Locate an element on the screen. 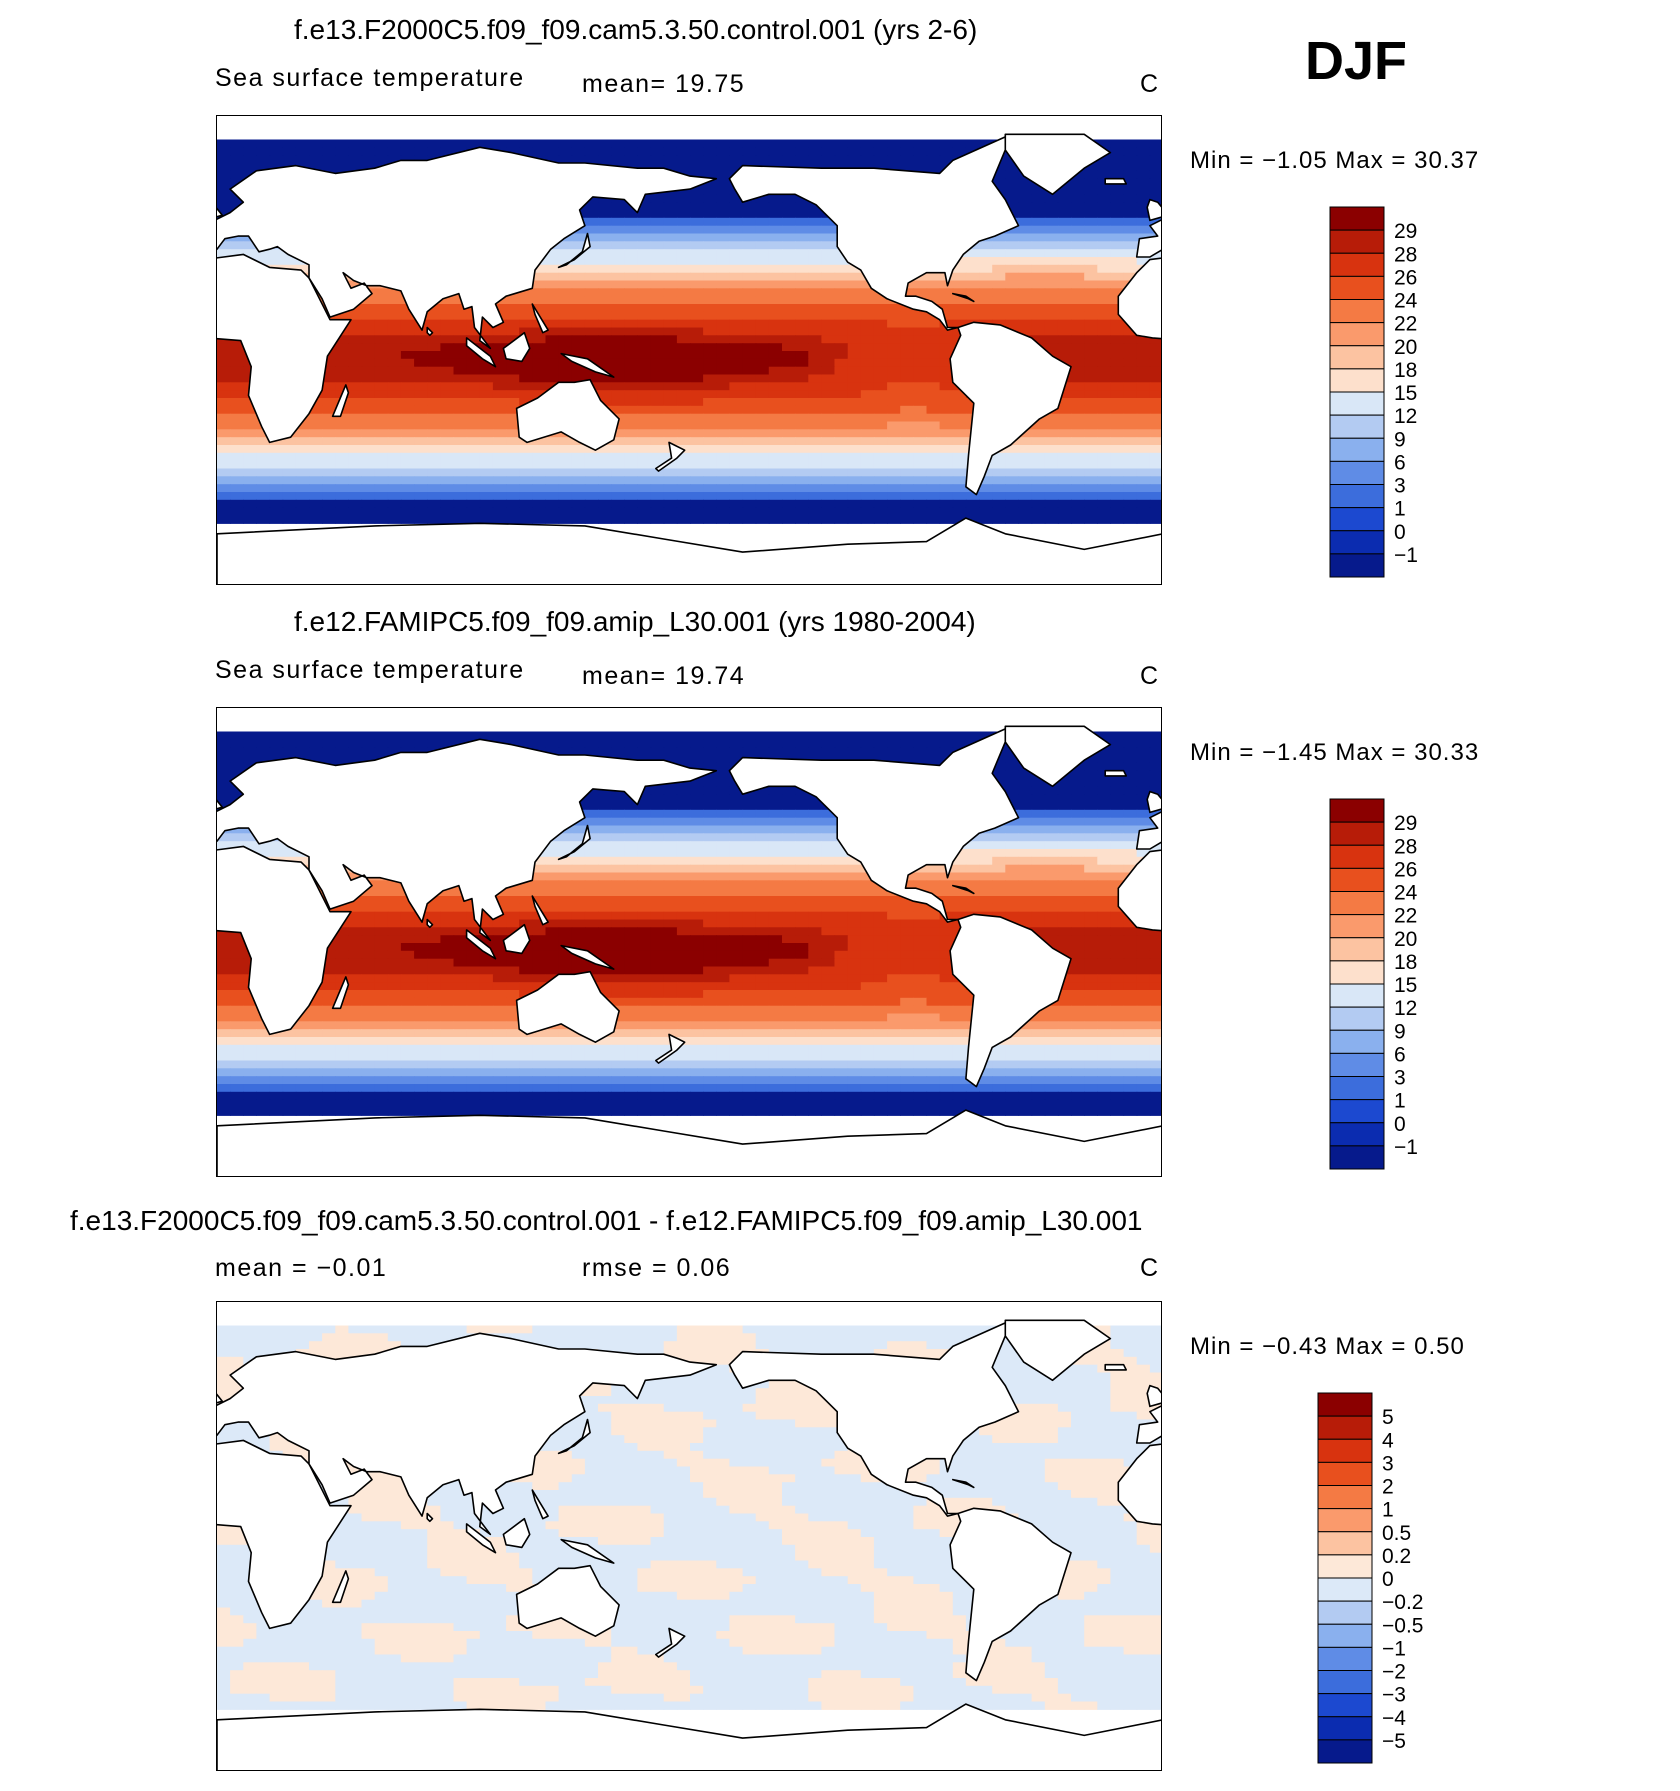 Image resolution: width=1680 pixels, height=1791 pixels. continent-outlines is located at coordinates (689, 950).